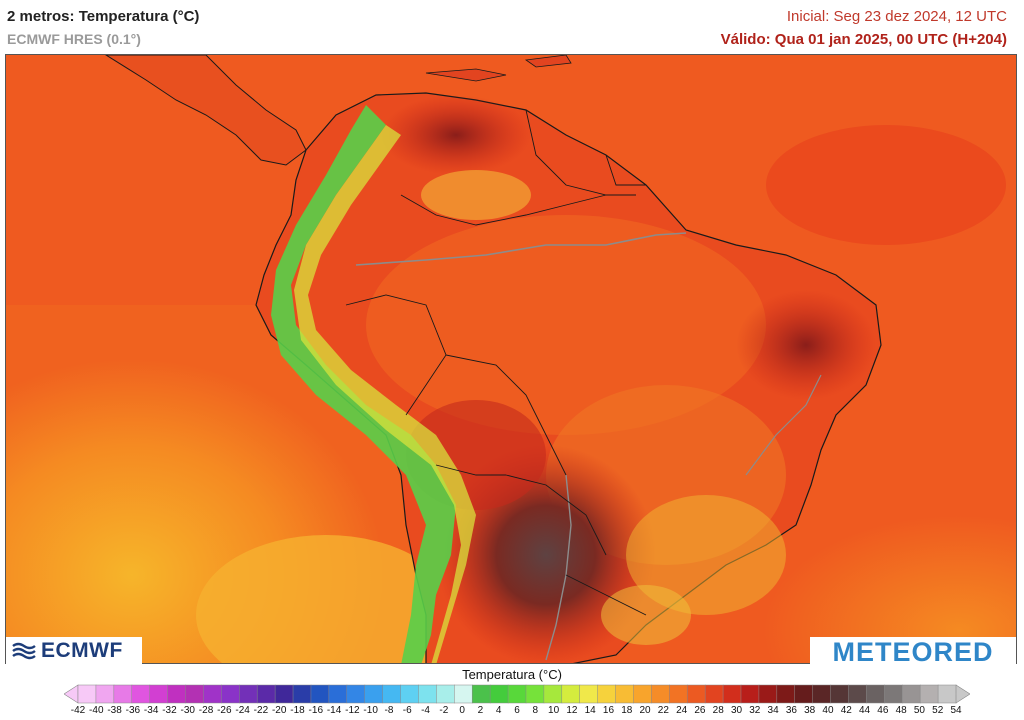 This screenshot has height=720, width=1024. Describe the element at coordinates (590, 710) in the screenshot. I see `legend-tick-label: 14` at that location.